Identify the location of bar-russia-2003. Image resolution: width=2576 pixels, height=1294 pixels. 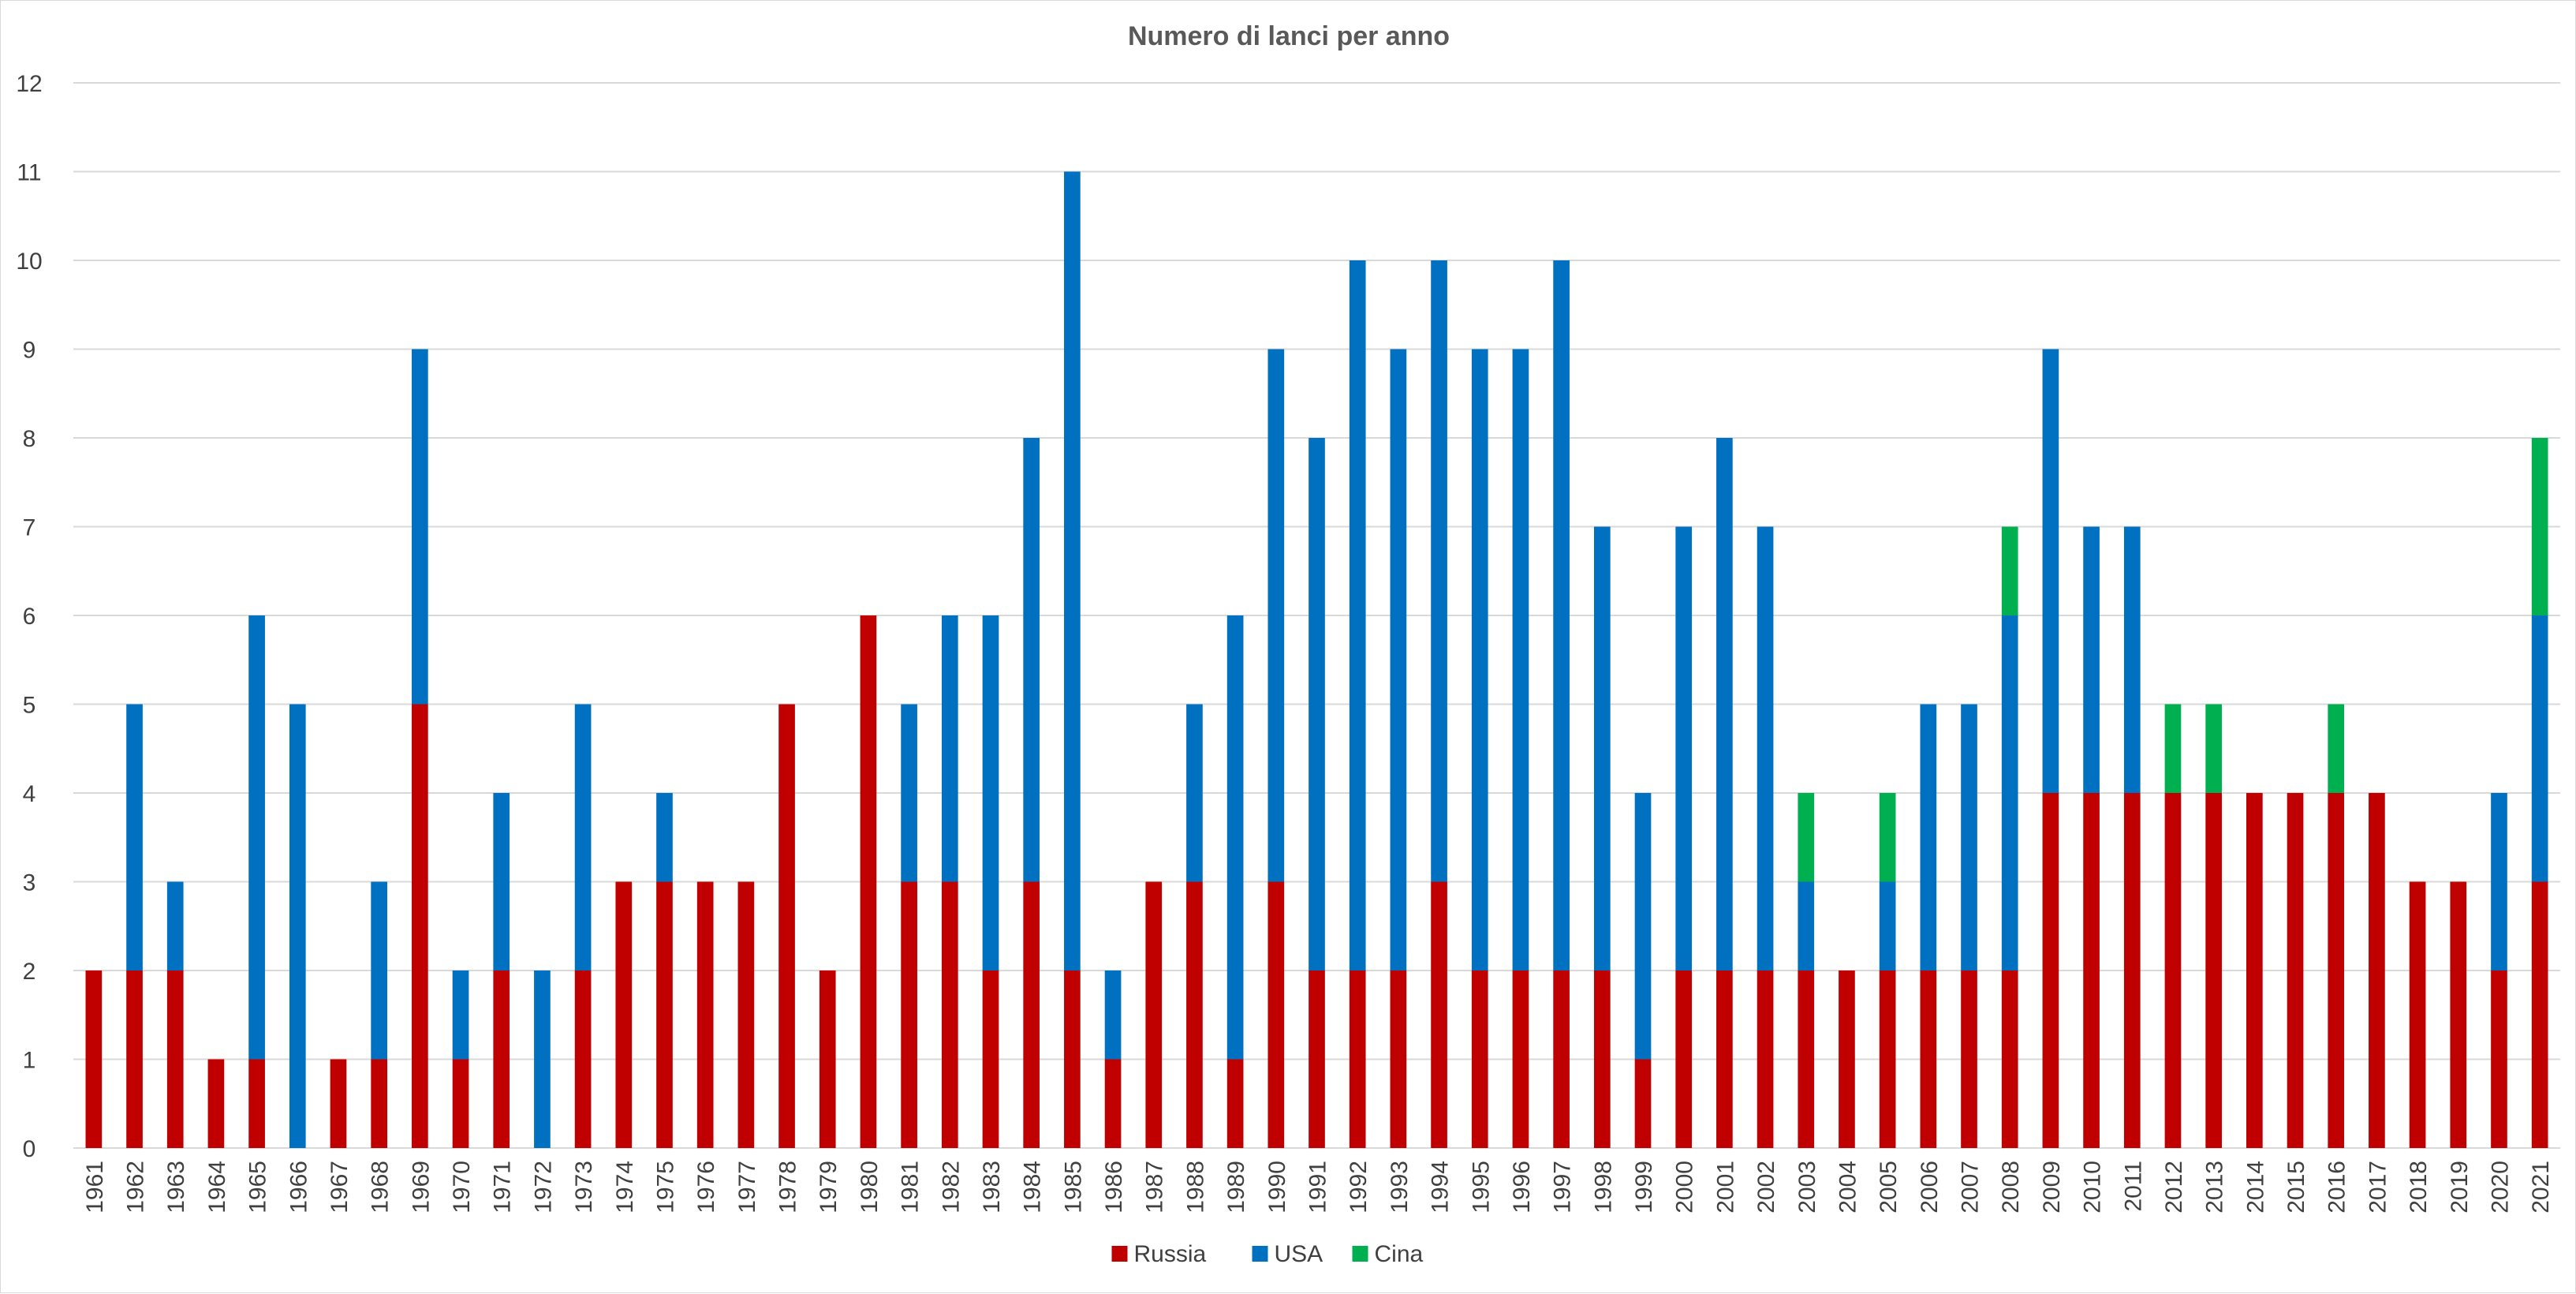
(1806, 1059).